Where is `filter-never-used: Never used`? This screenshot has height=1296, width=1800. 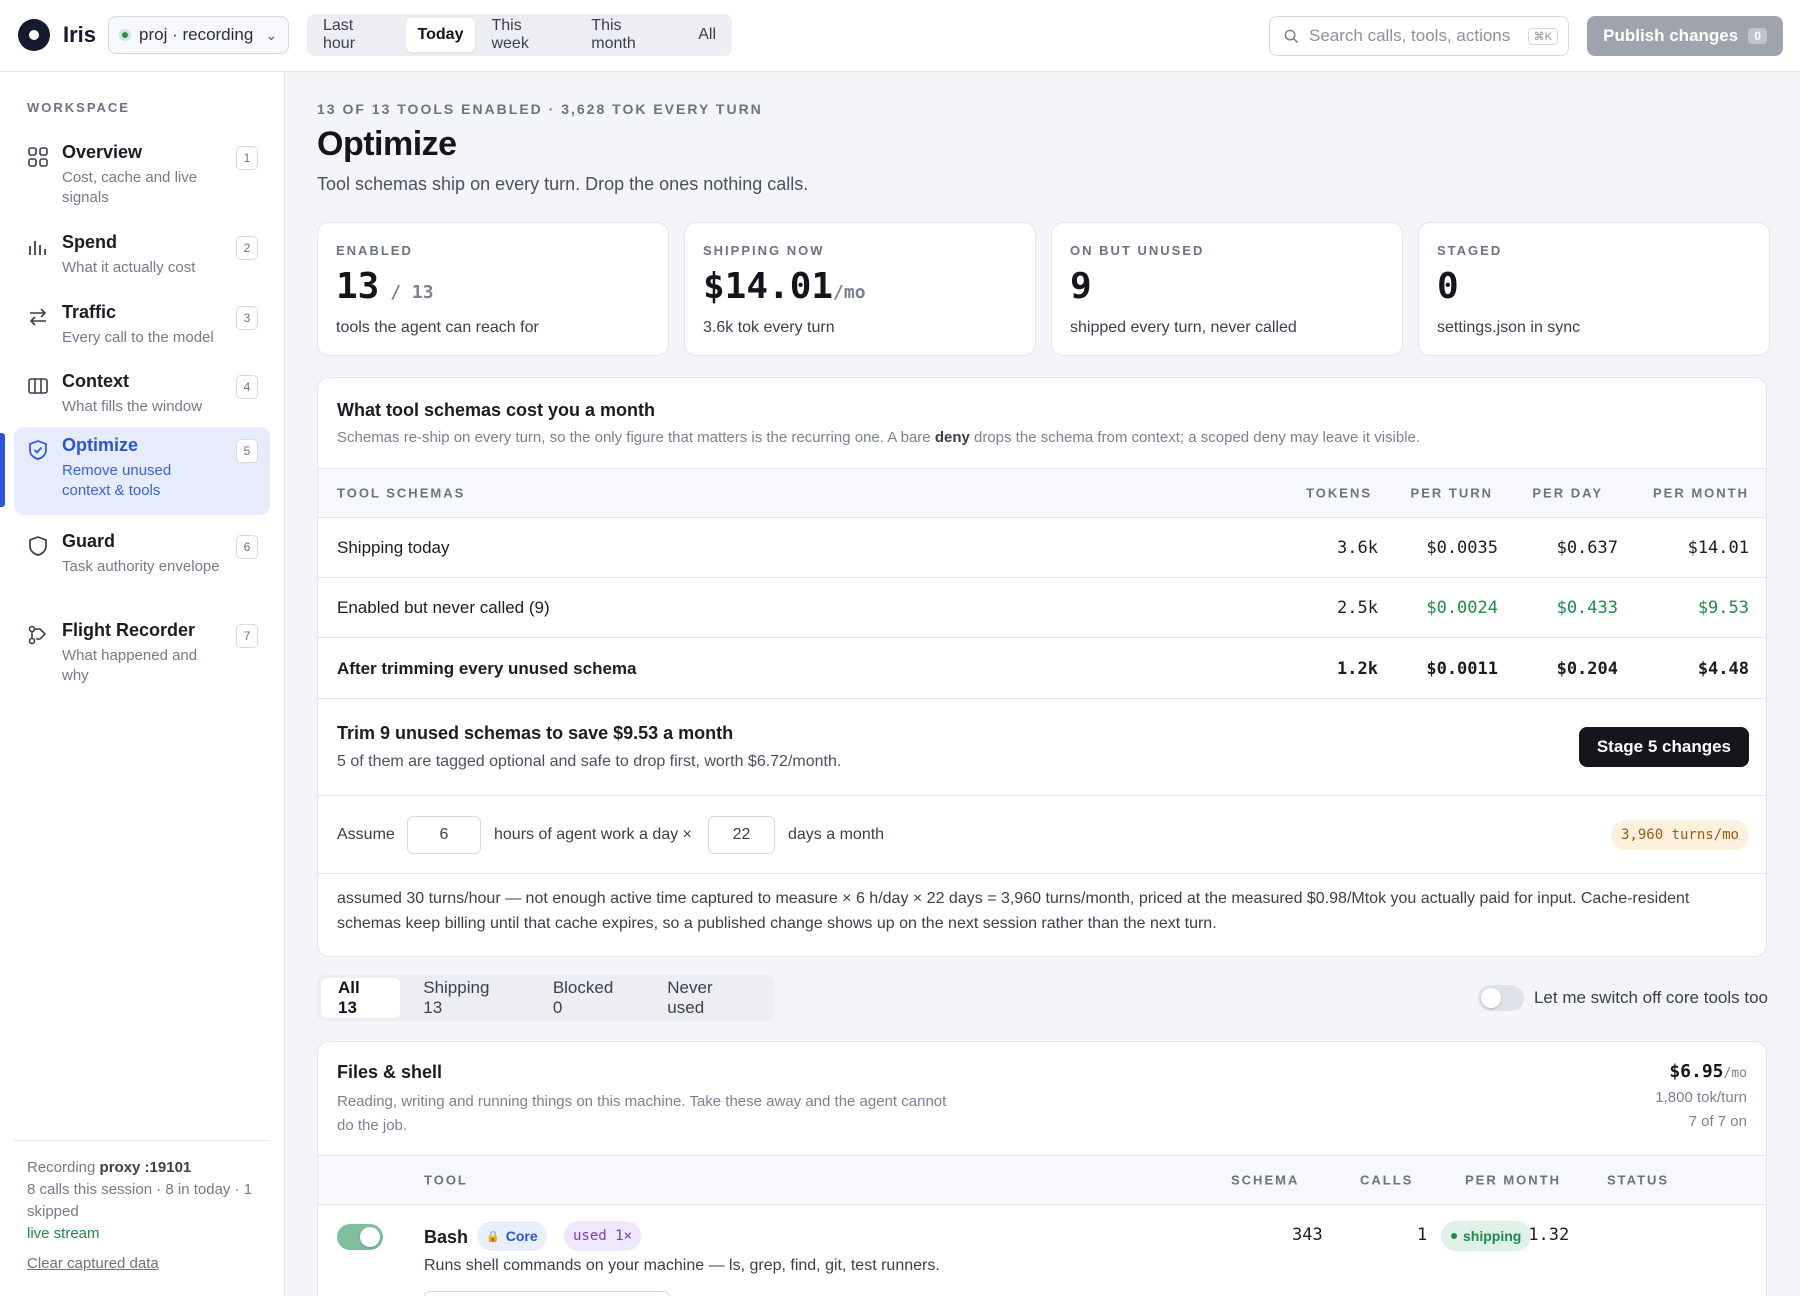
filter-never-used: Never used is located at coordinates (690, 997).